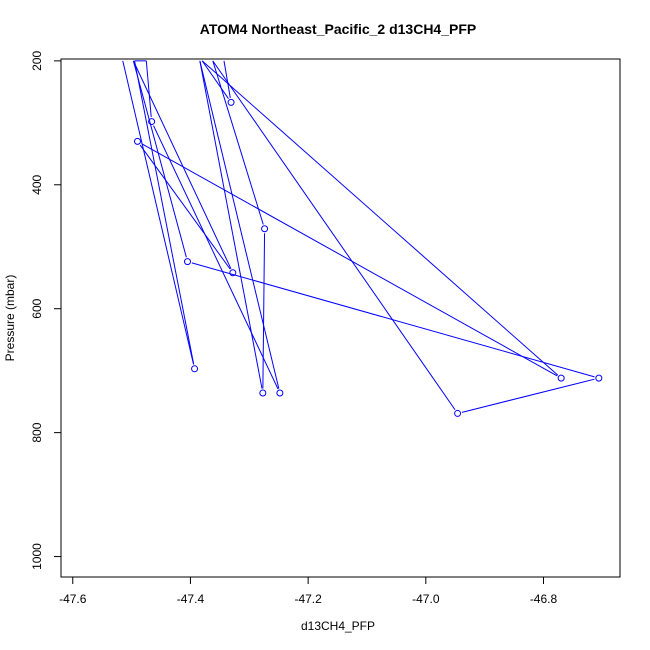  I want to click on y-tick-label: 1000, so click(37, 556).